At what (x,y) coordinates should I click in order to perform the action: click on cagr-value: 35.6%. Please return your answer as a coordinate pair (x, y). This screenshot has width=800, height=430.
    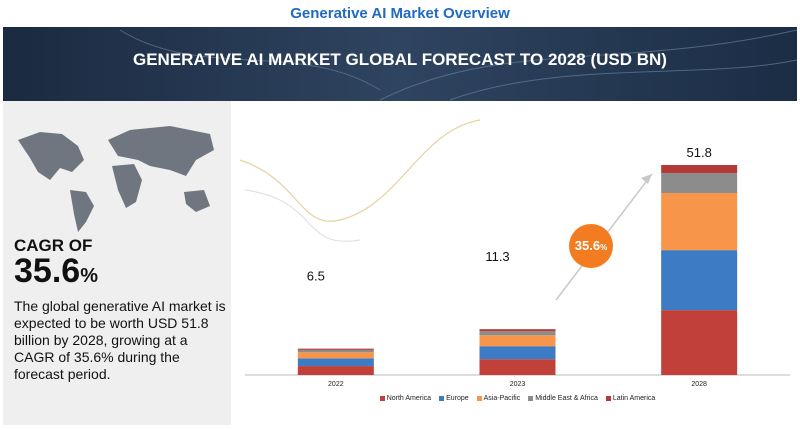
    Looking at the image, I should click on (56, 271).